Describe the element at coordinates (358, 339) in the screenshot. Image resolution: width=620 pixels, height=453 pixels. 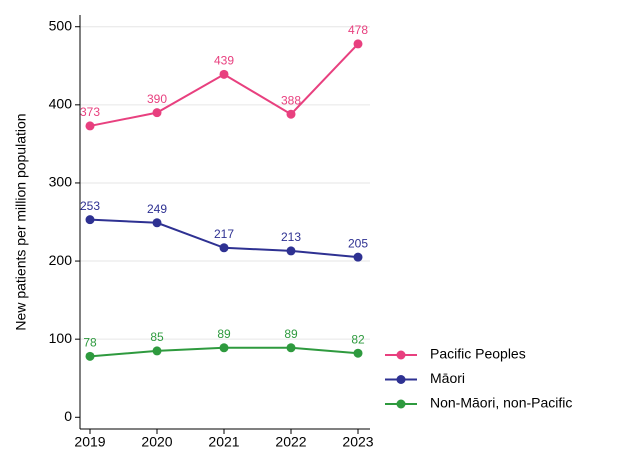
I see `data-label: 82` at that location.